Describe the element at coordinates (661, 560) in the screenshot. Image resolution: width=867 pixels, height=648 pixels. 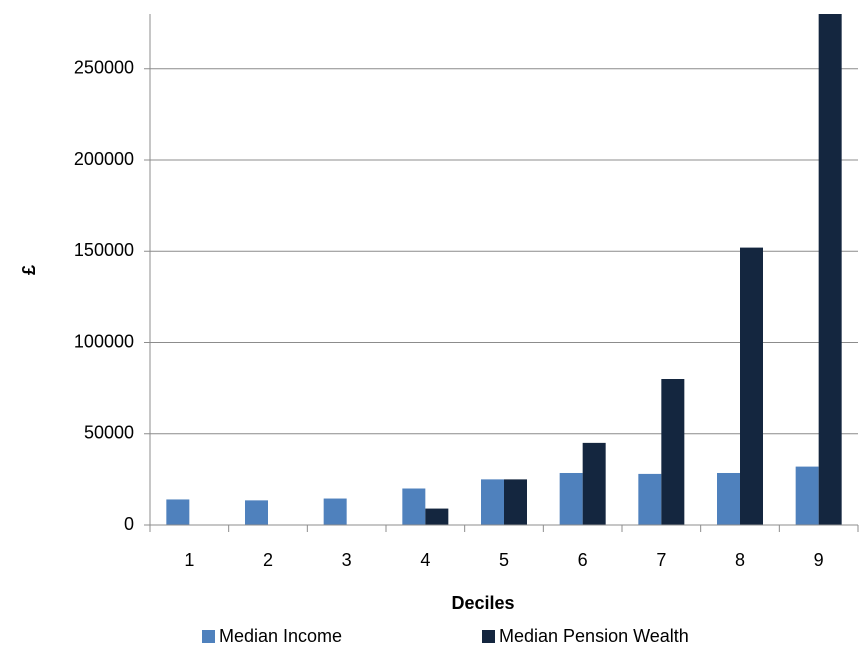
I see `x-tick-label: 7` at that location.